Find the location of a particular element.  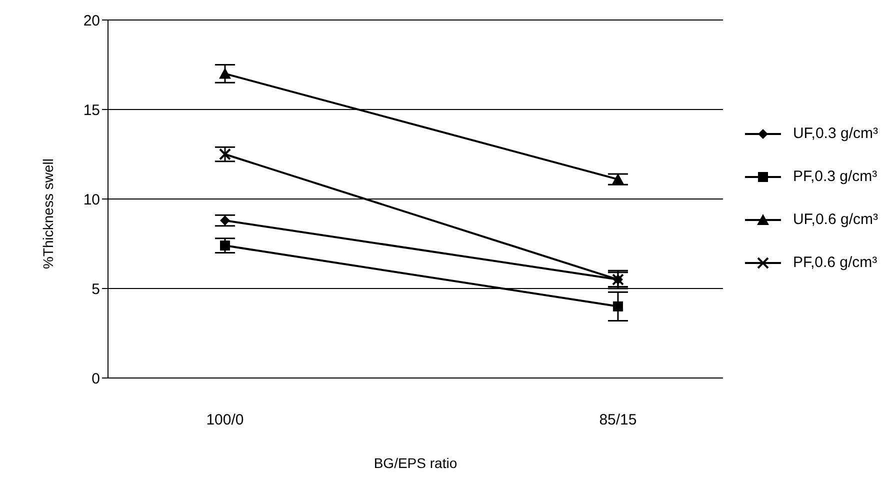

legend-label: PF,0.3 g/cm³ is located at coordinates (835, 176).